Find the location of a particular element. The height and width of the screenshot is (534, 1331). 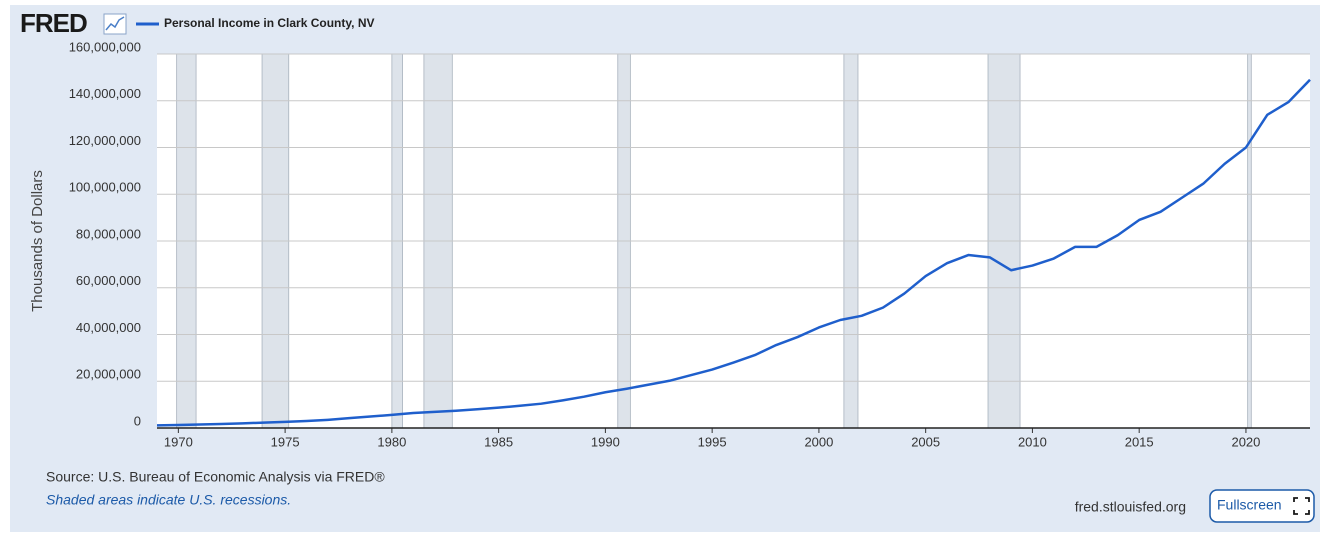

button-label: Fullscreen is located at coordinates (1249, 505).